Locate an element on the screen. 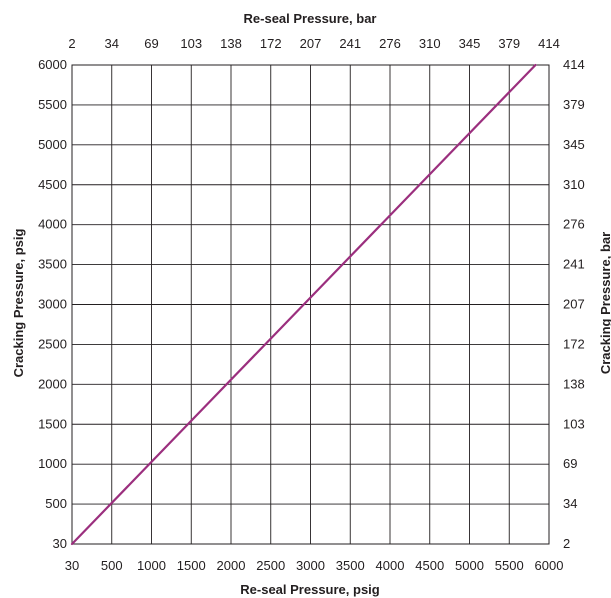 Image resolution: width=611 pixels, height=598 pixels. y2-axis-title: Cracking Pressure, bar is located at coordinates (604, 303).